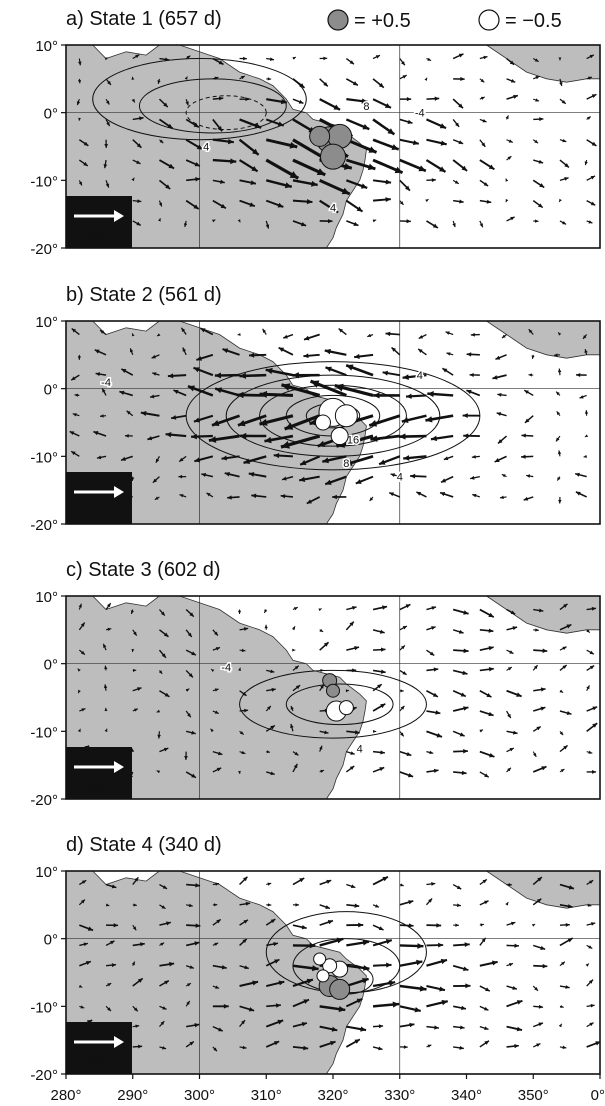  Describe the element at coordinates (320, 136) in the screenshot. I see `positive-anomaly-circle` at that location.